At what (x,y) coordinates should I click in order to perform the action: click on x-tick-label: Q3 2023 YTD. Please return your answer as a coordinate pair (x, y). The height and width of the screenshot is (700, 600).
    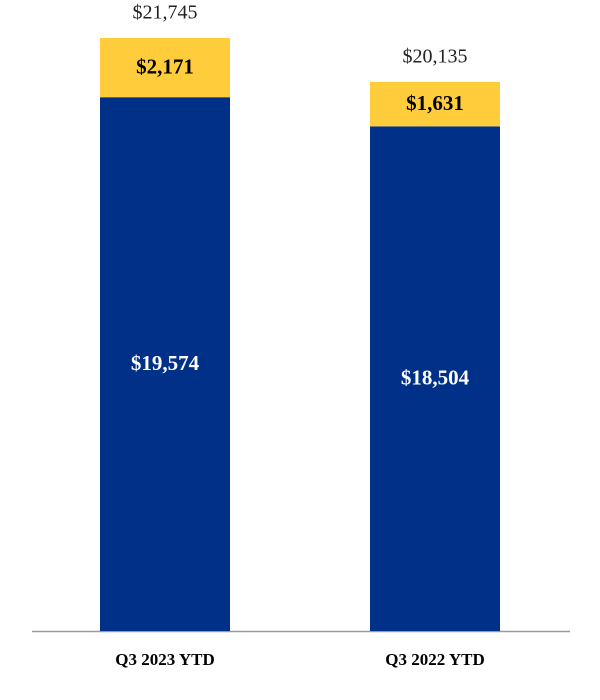
    Looking at the image, I should click on (165, 659).